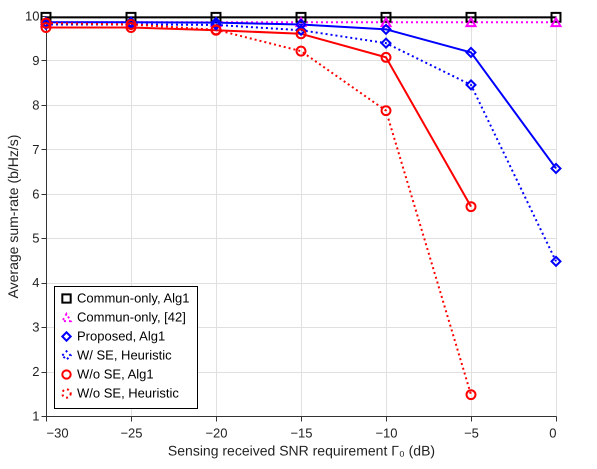 The image size is (597, 469). Describe the element at coordinates (301, 433) in the screenshot. I see `x-tick-label: −15` at that location.